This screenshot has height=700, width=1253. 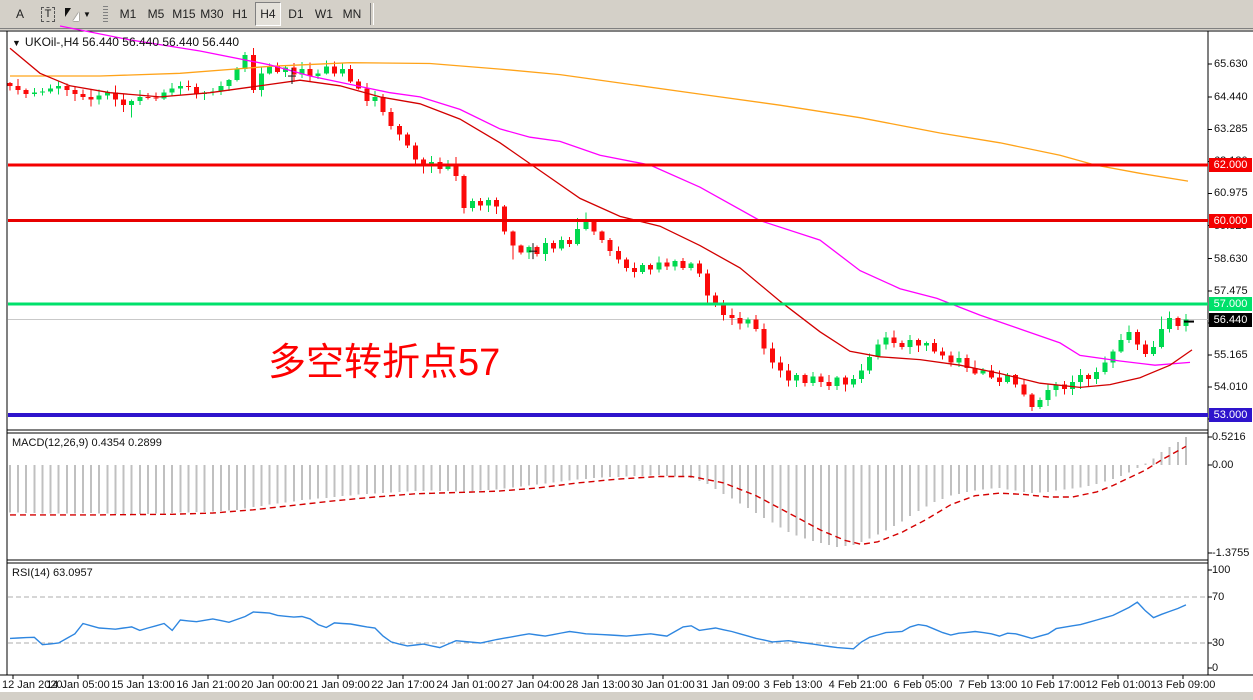 I want to click on timeframe-button-M30: M30, so click(x=212, y=14).